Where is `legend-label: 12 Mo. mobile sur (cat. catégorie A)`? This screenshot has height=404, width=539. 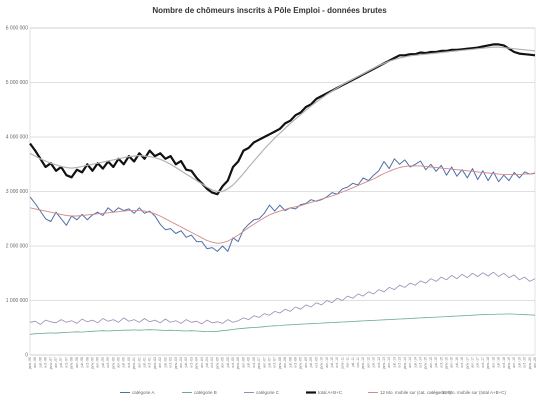
legend-label: 12 Mo. mobile sur (cat. catégorie A) is located at coordinates (416, 392).